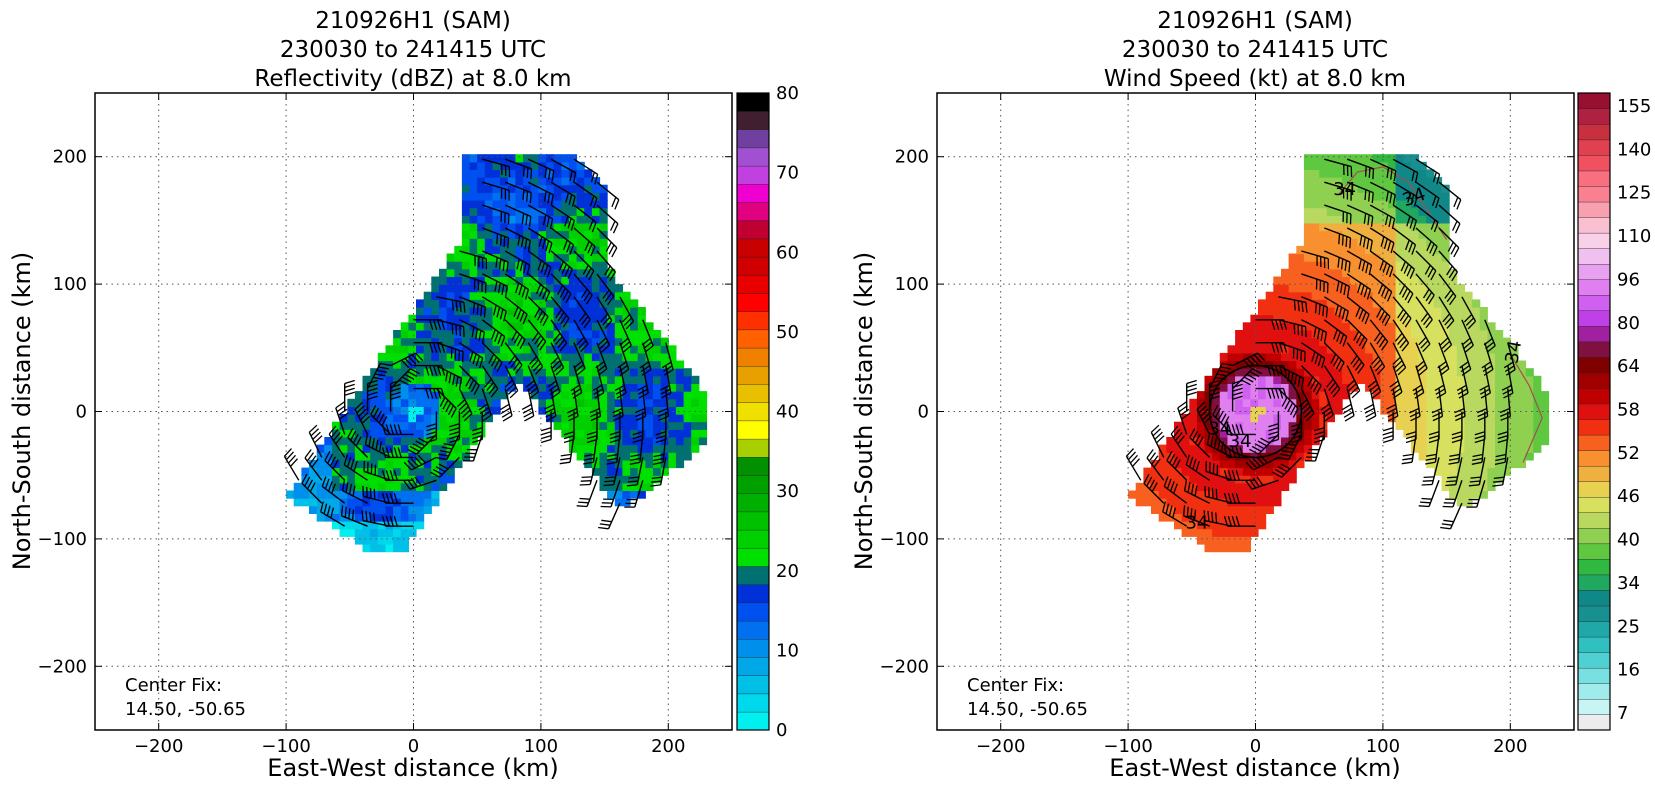  Describe the element at coordinates (1628, 670) in the screenshot. I see `colorbar-tick-label: 16` at that location.